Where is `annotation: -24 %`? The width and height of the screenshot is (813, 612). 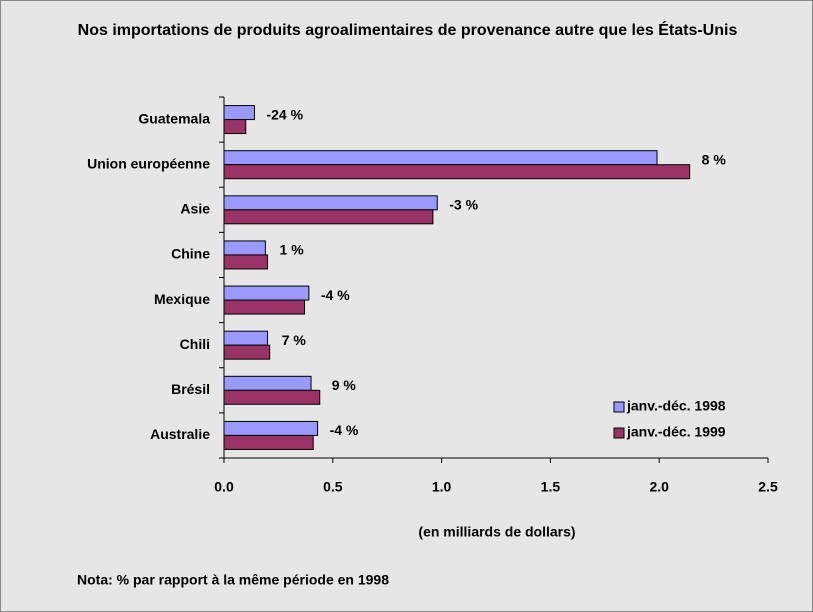
annotation: -24 % is located at coordinates (284, 114).